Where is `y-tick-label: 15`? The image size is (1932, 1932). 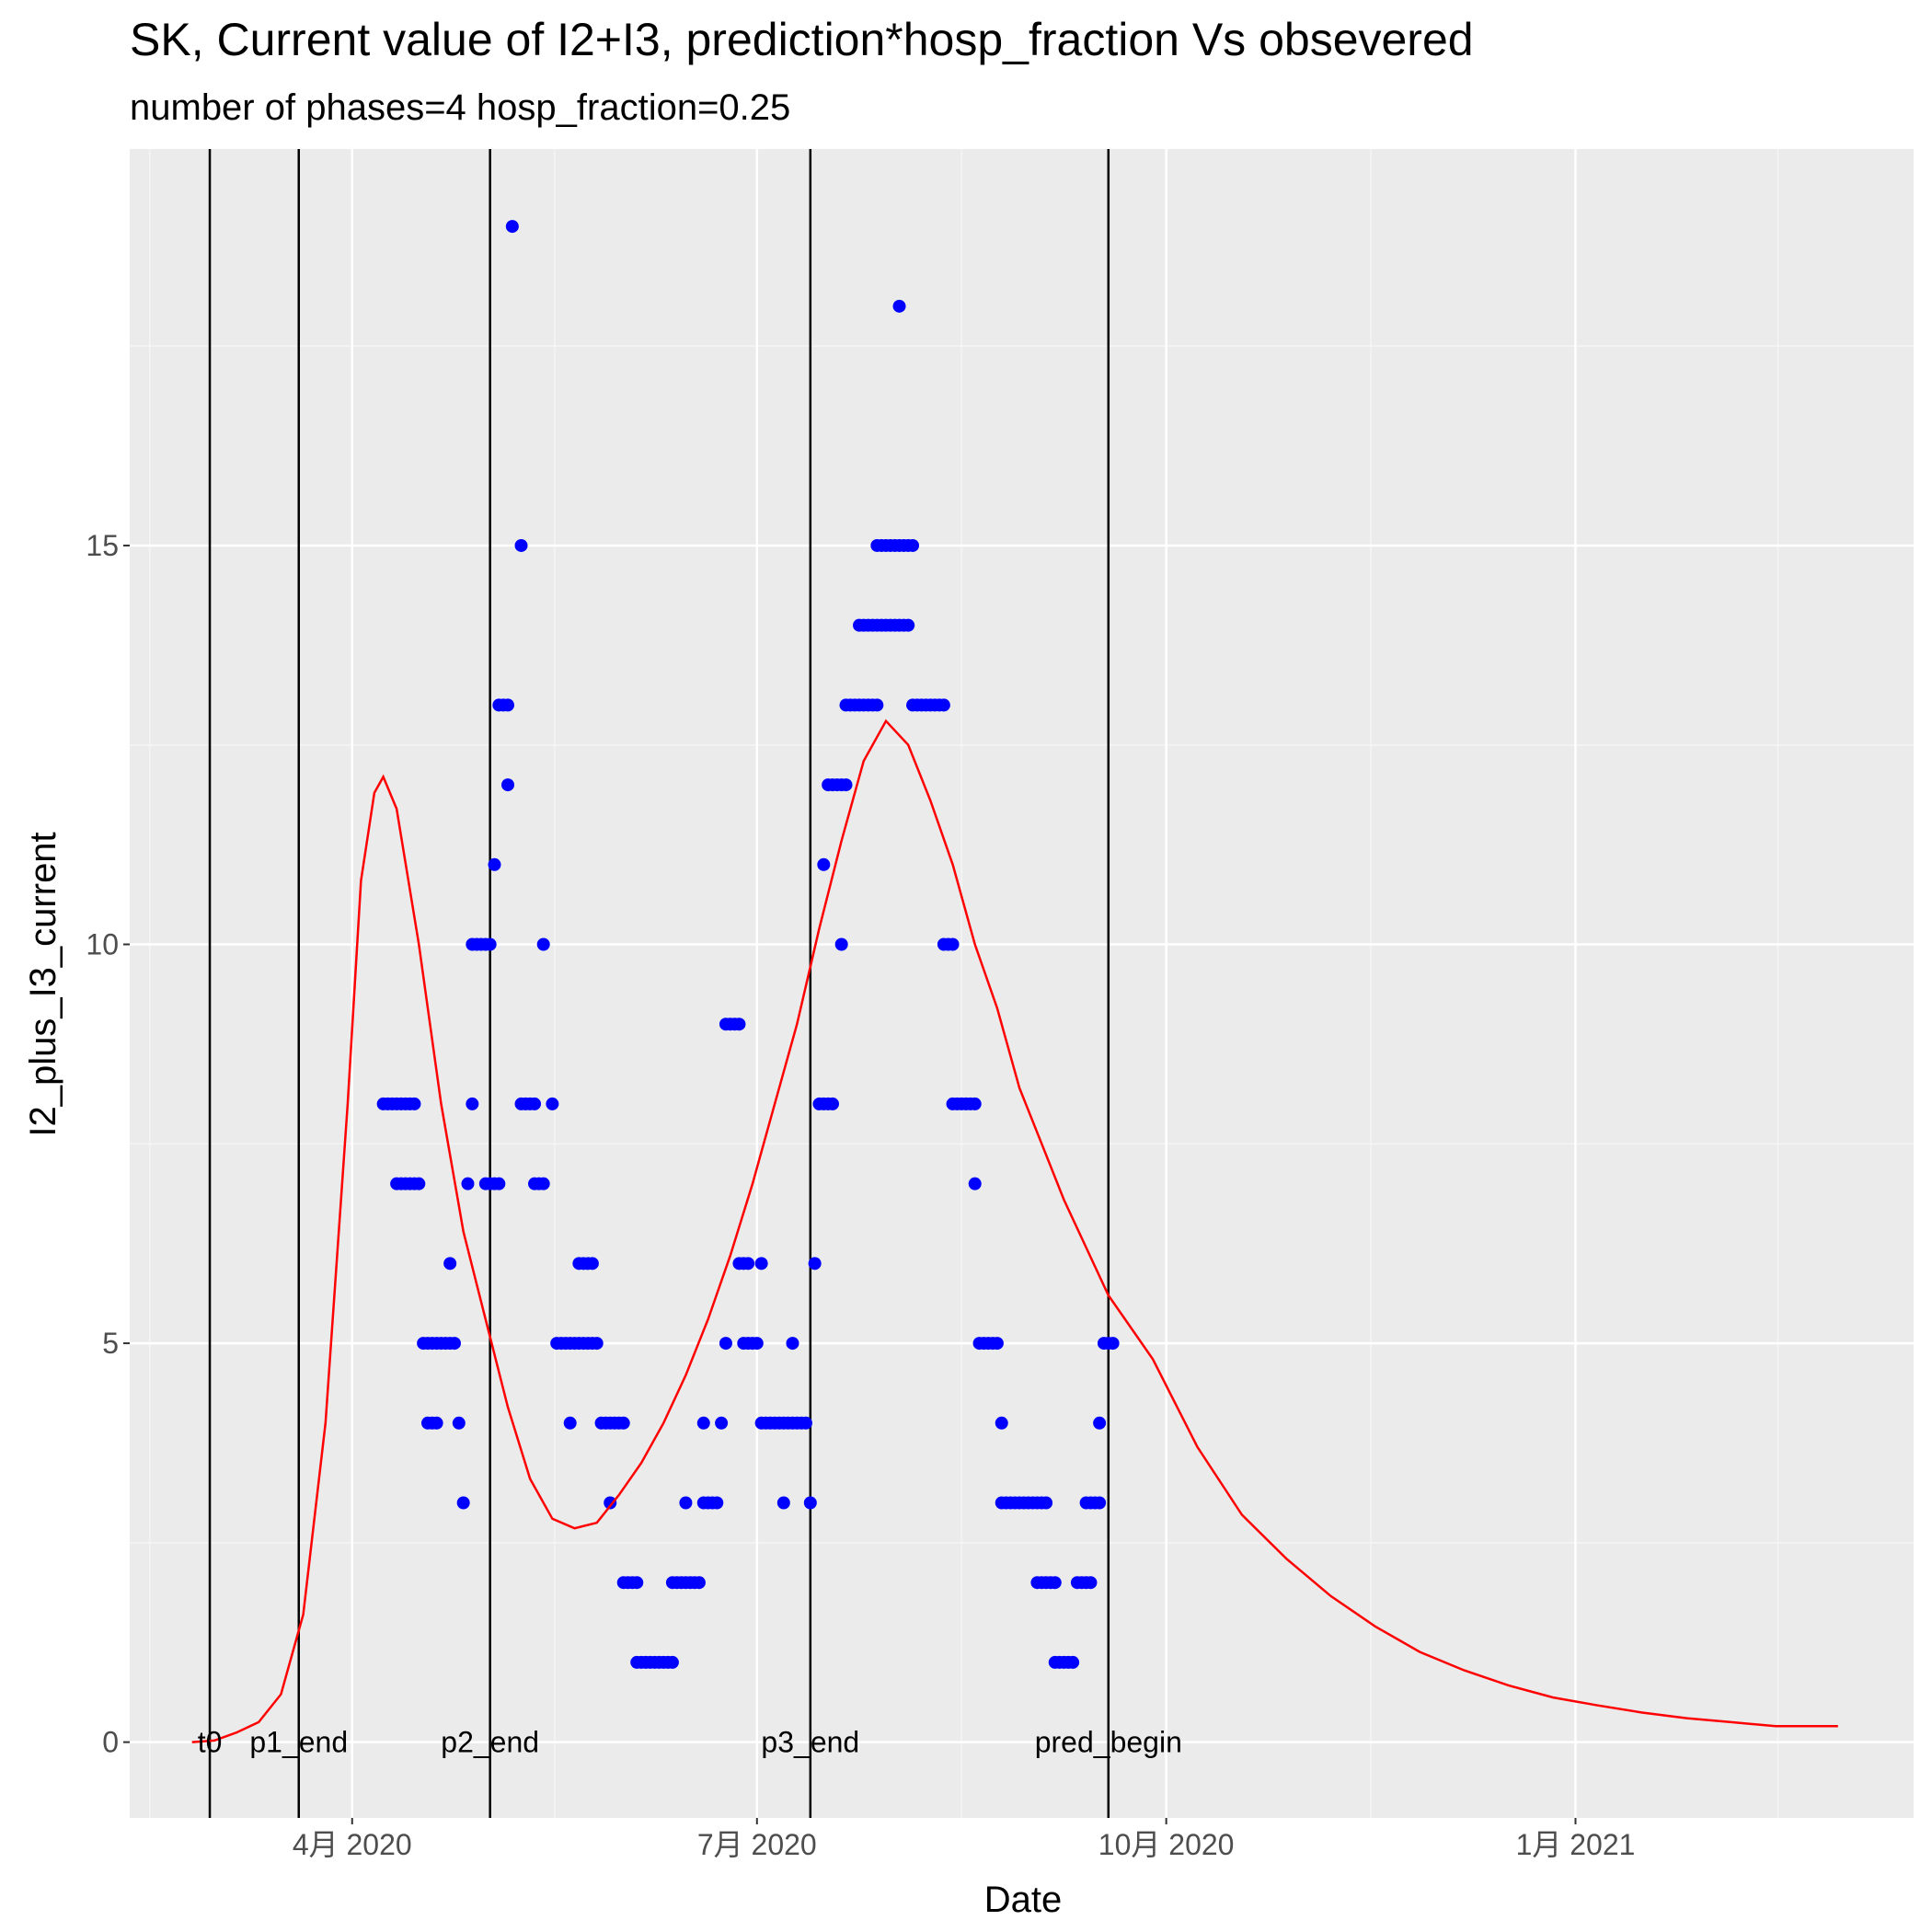 y-tick-label: 15 is located at coordinates (102, 545).